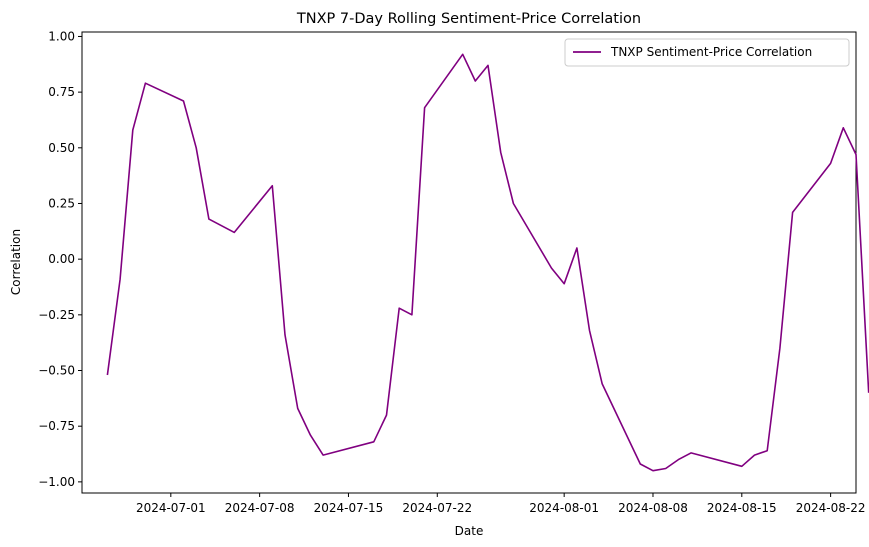 The height and width of the screenshot is (547, 869). Describe the element at coordinates (564, 508) in the screenshot. I see `x-tick-label: 2024-08-01` at that location.